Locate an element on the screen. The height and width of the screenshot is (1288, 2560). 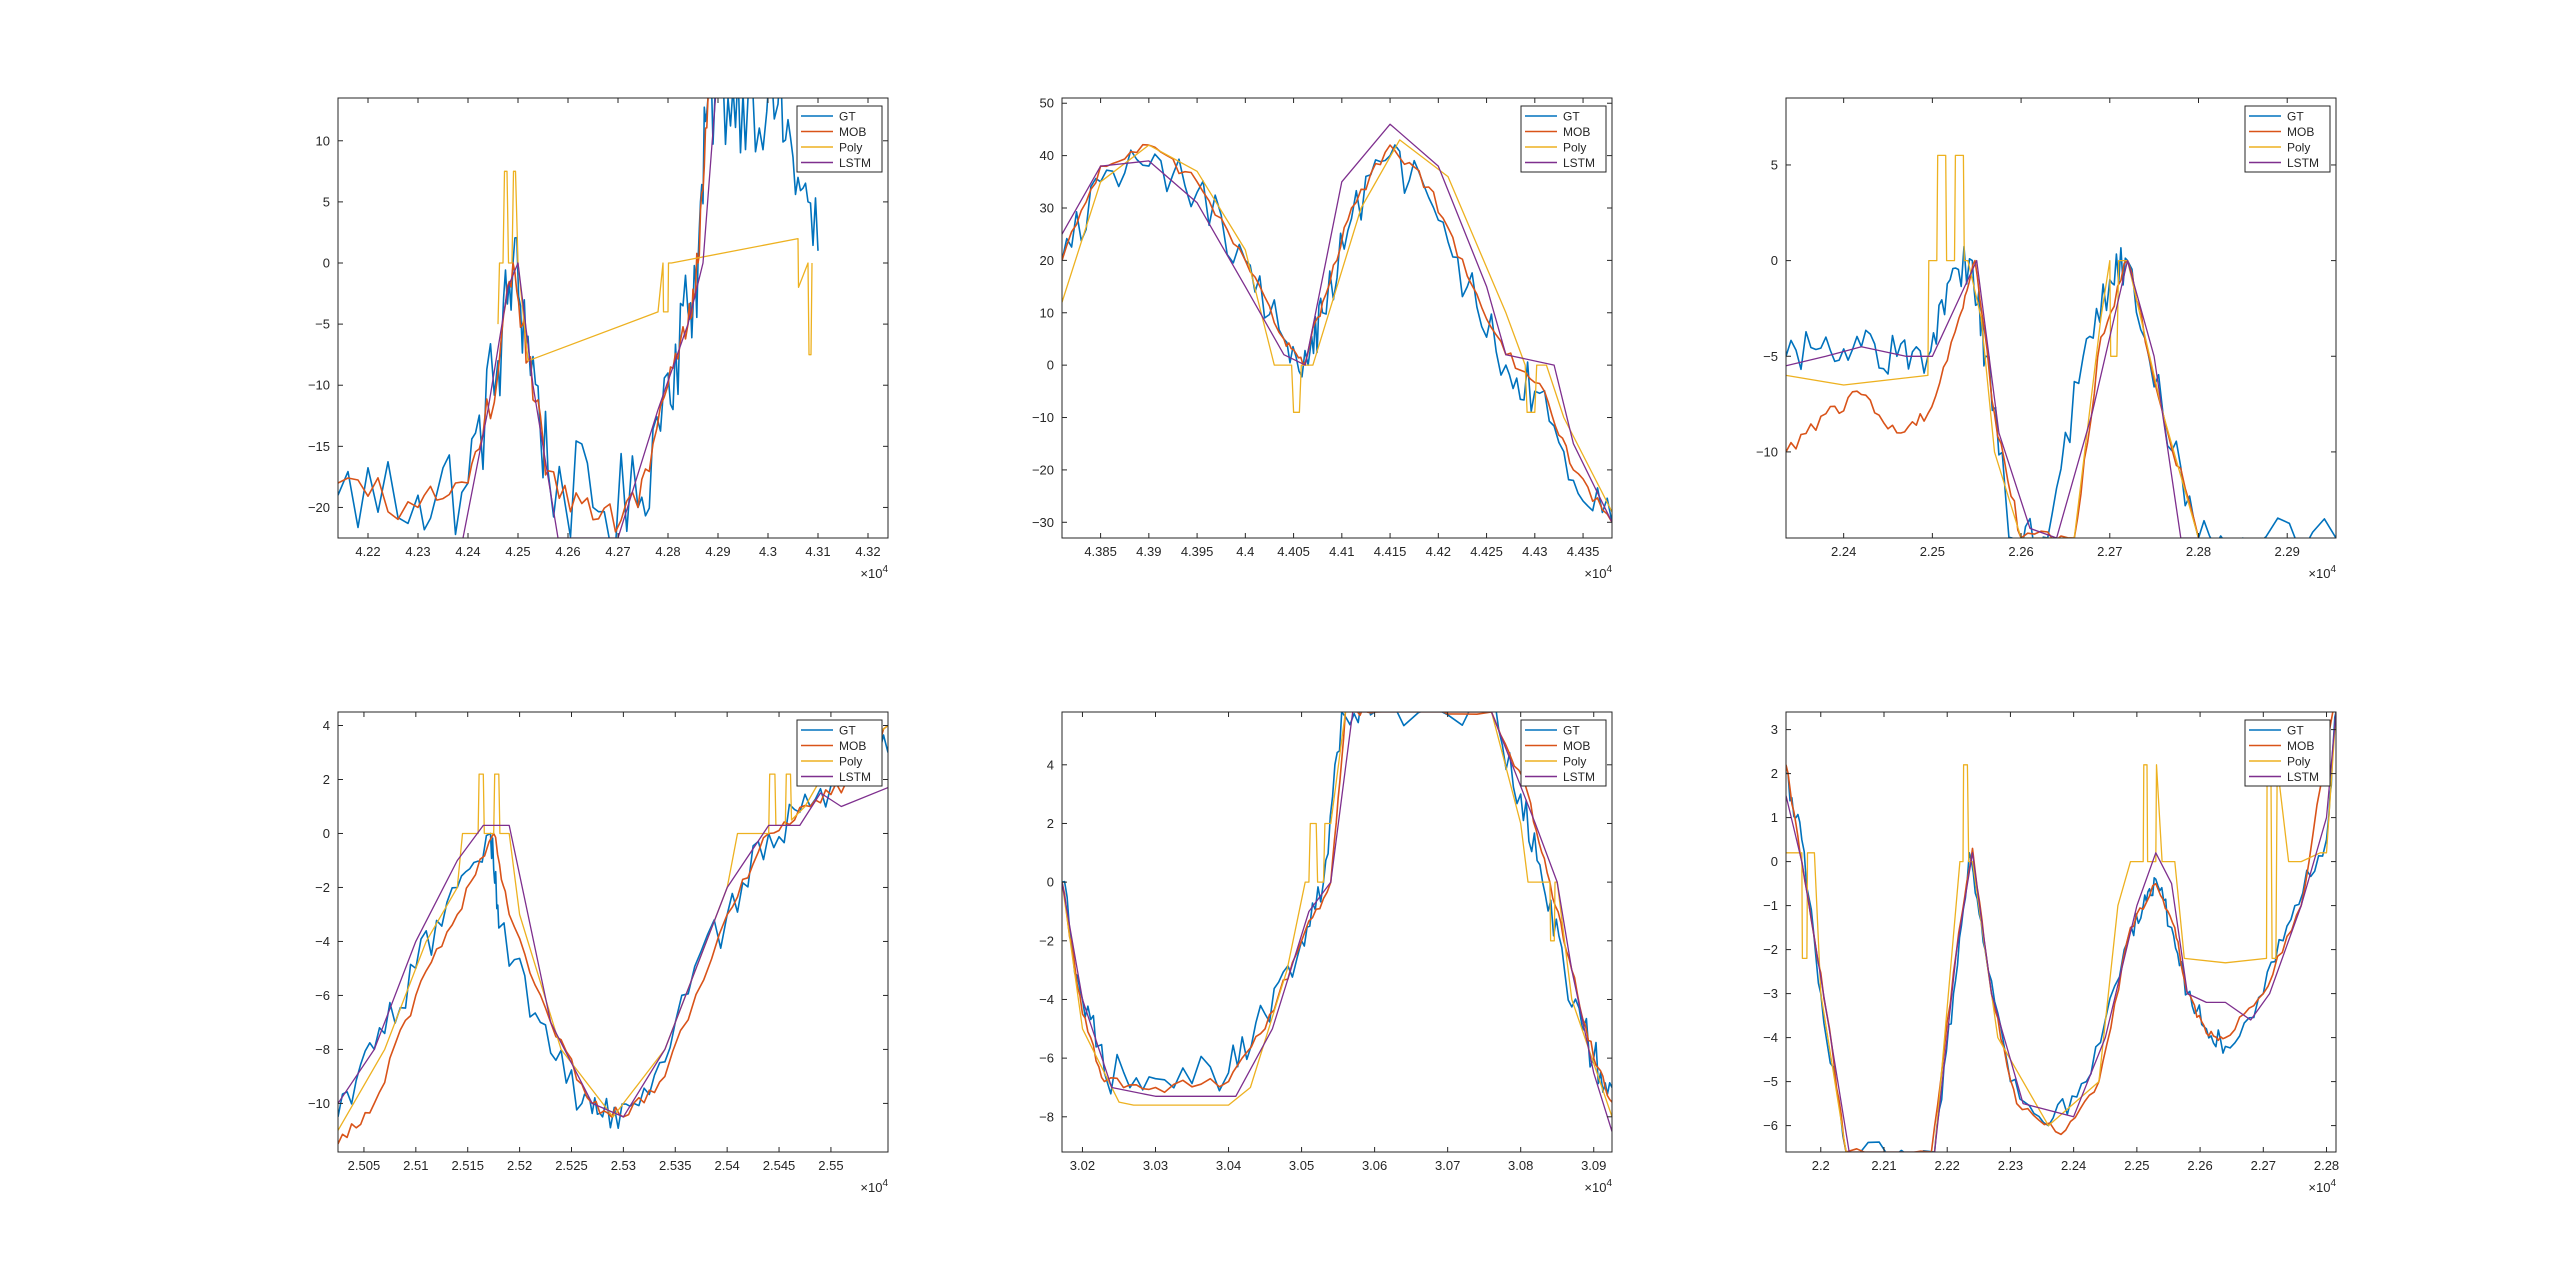
x-tick-label: 4.3 is located at coordinates (768, 551).